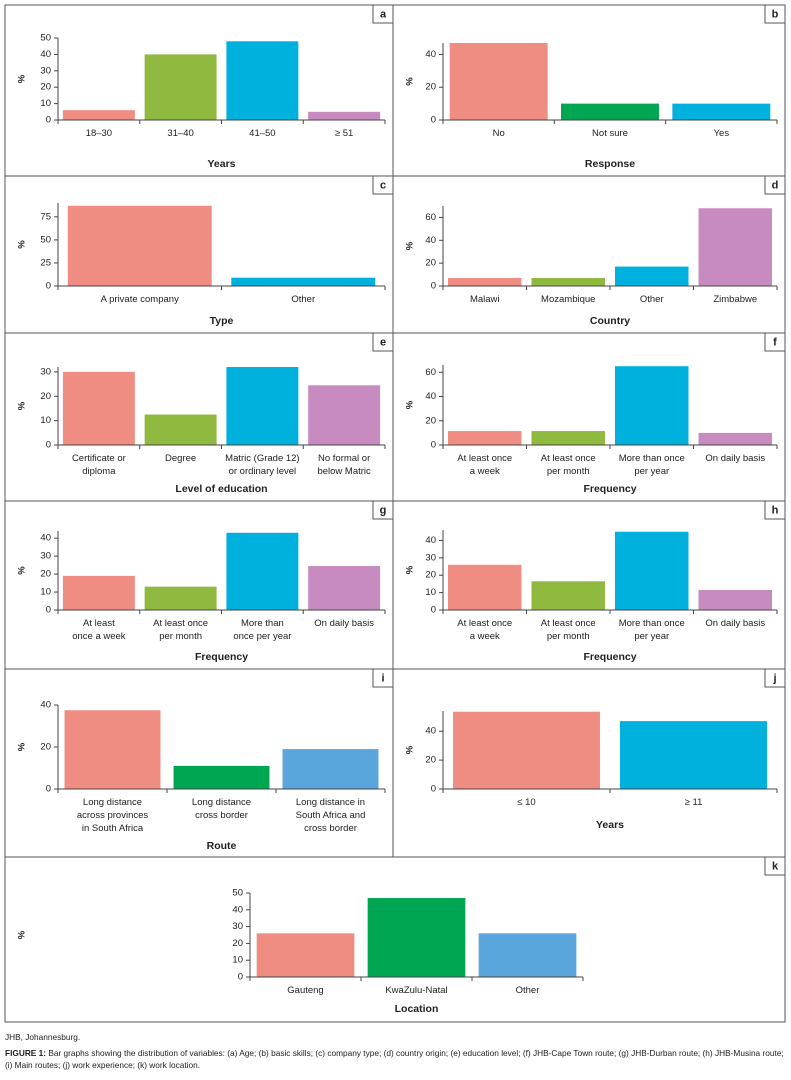 The image size is (791, 1080). I want to click on panel-label: h, so click(775, 510).